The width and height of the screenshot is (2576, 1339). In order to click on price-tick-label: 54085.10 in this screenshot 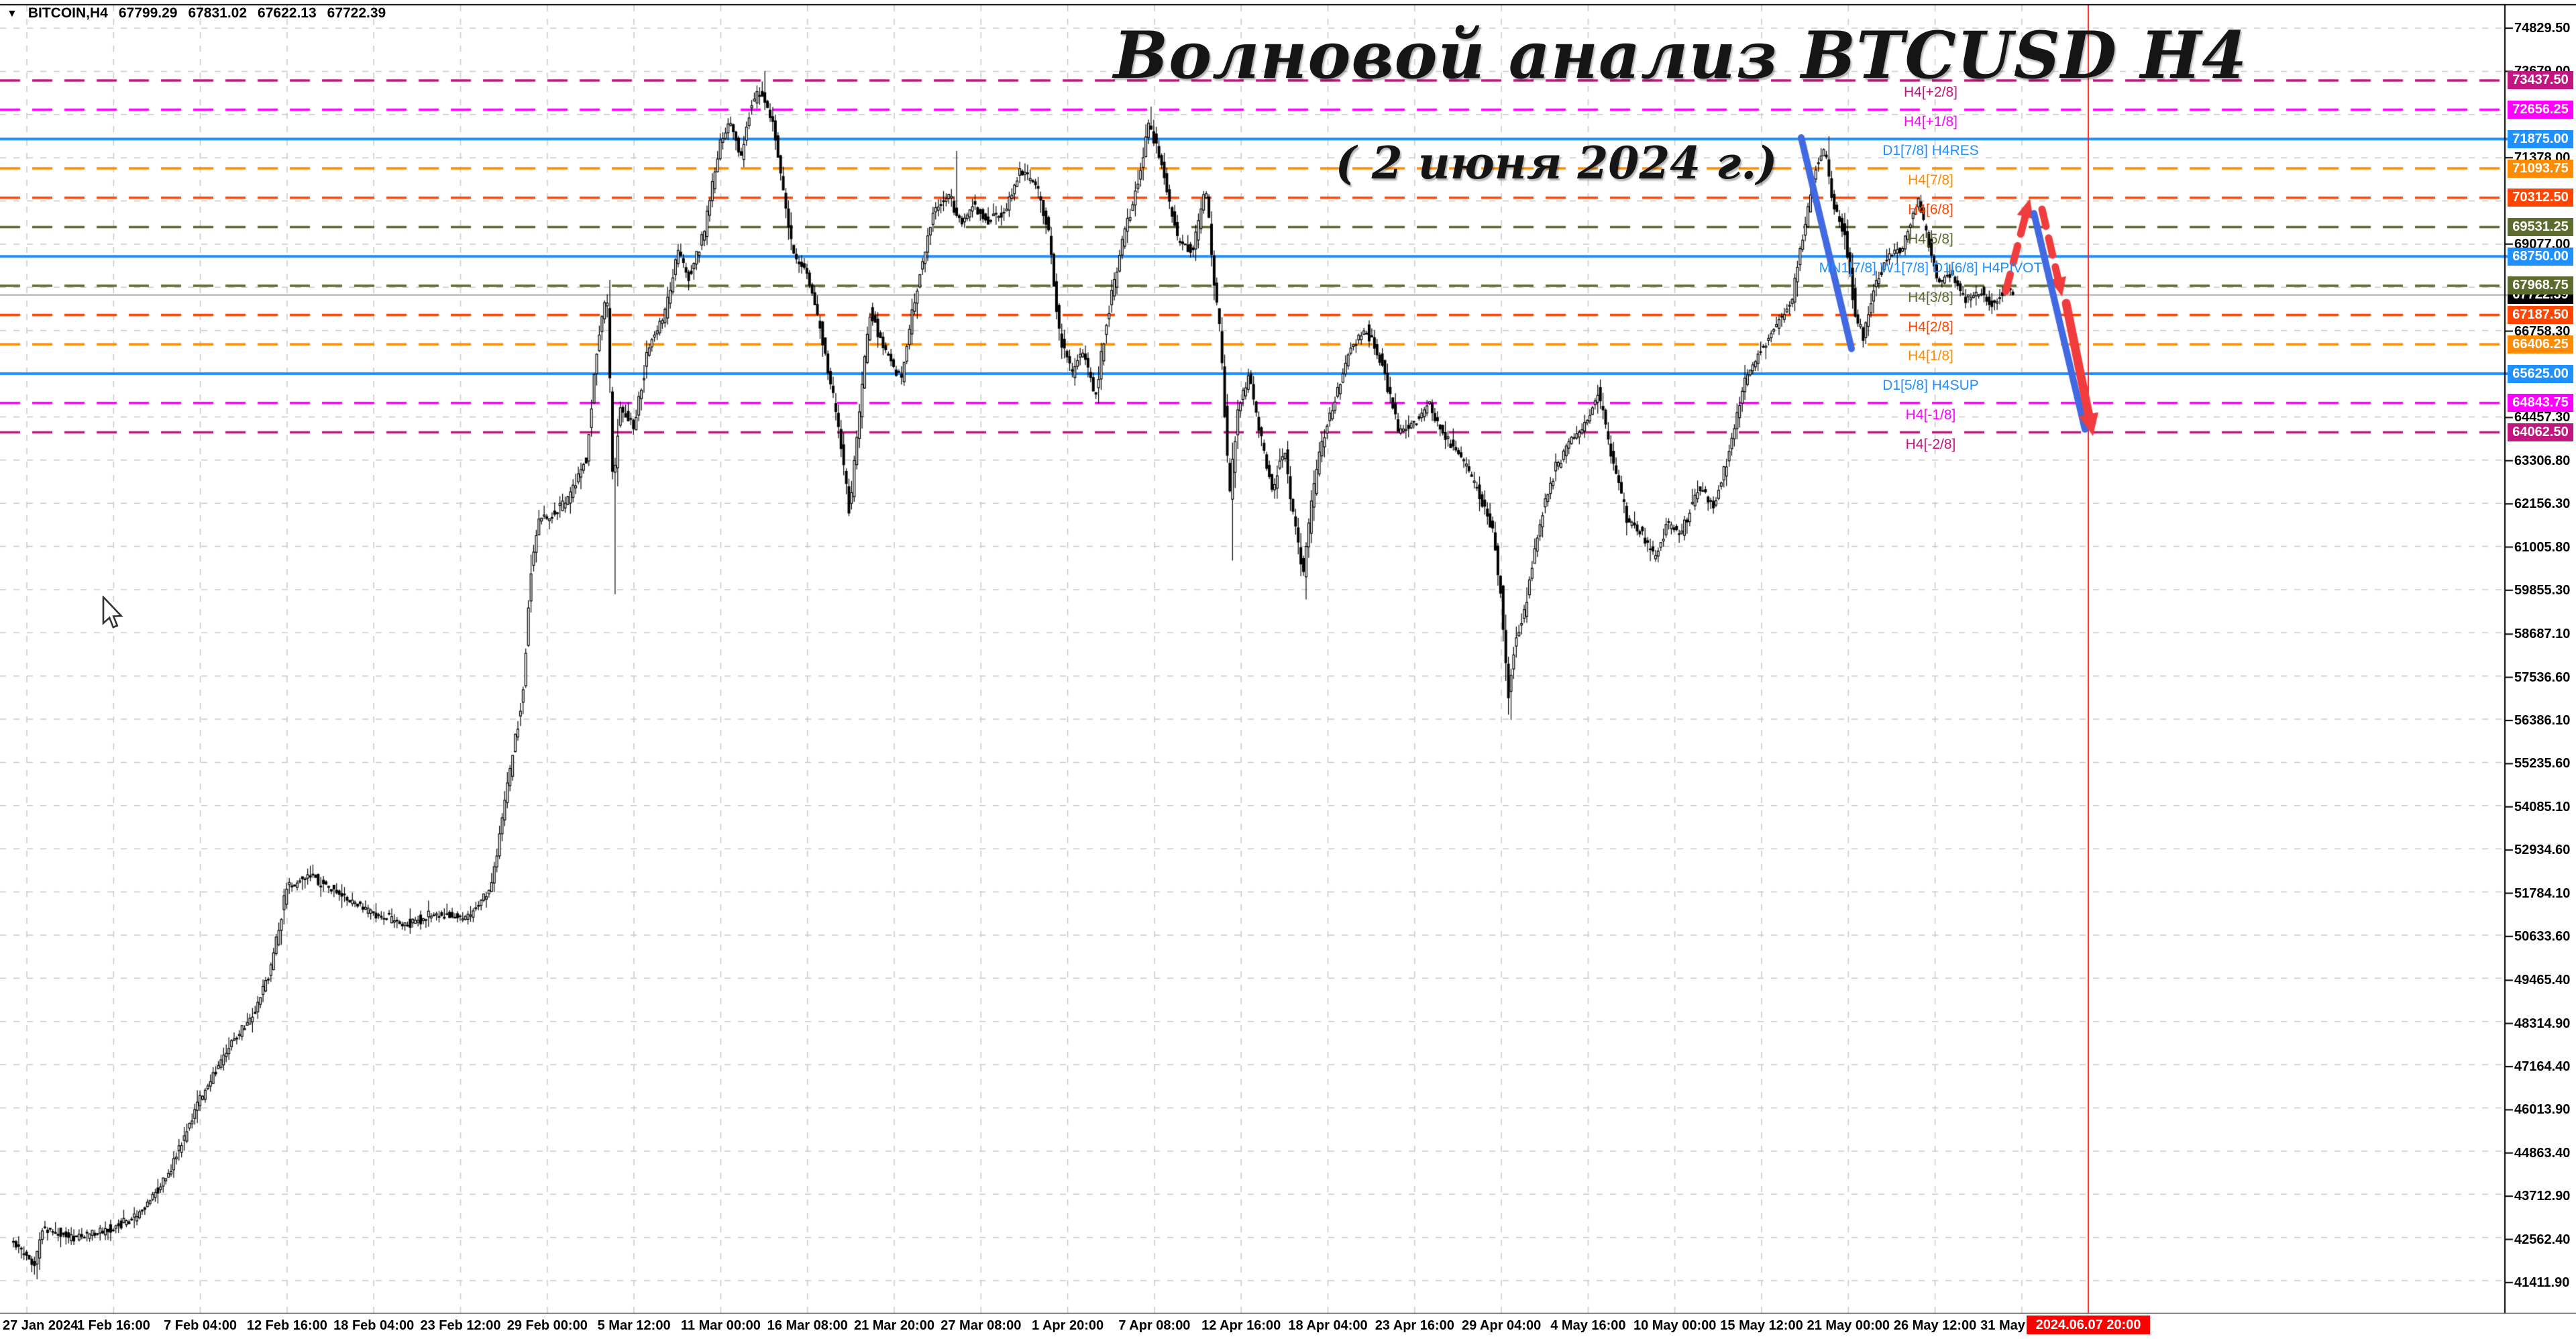, I will do `click(2542, 806)`.